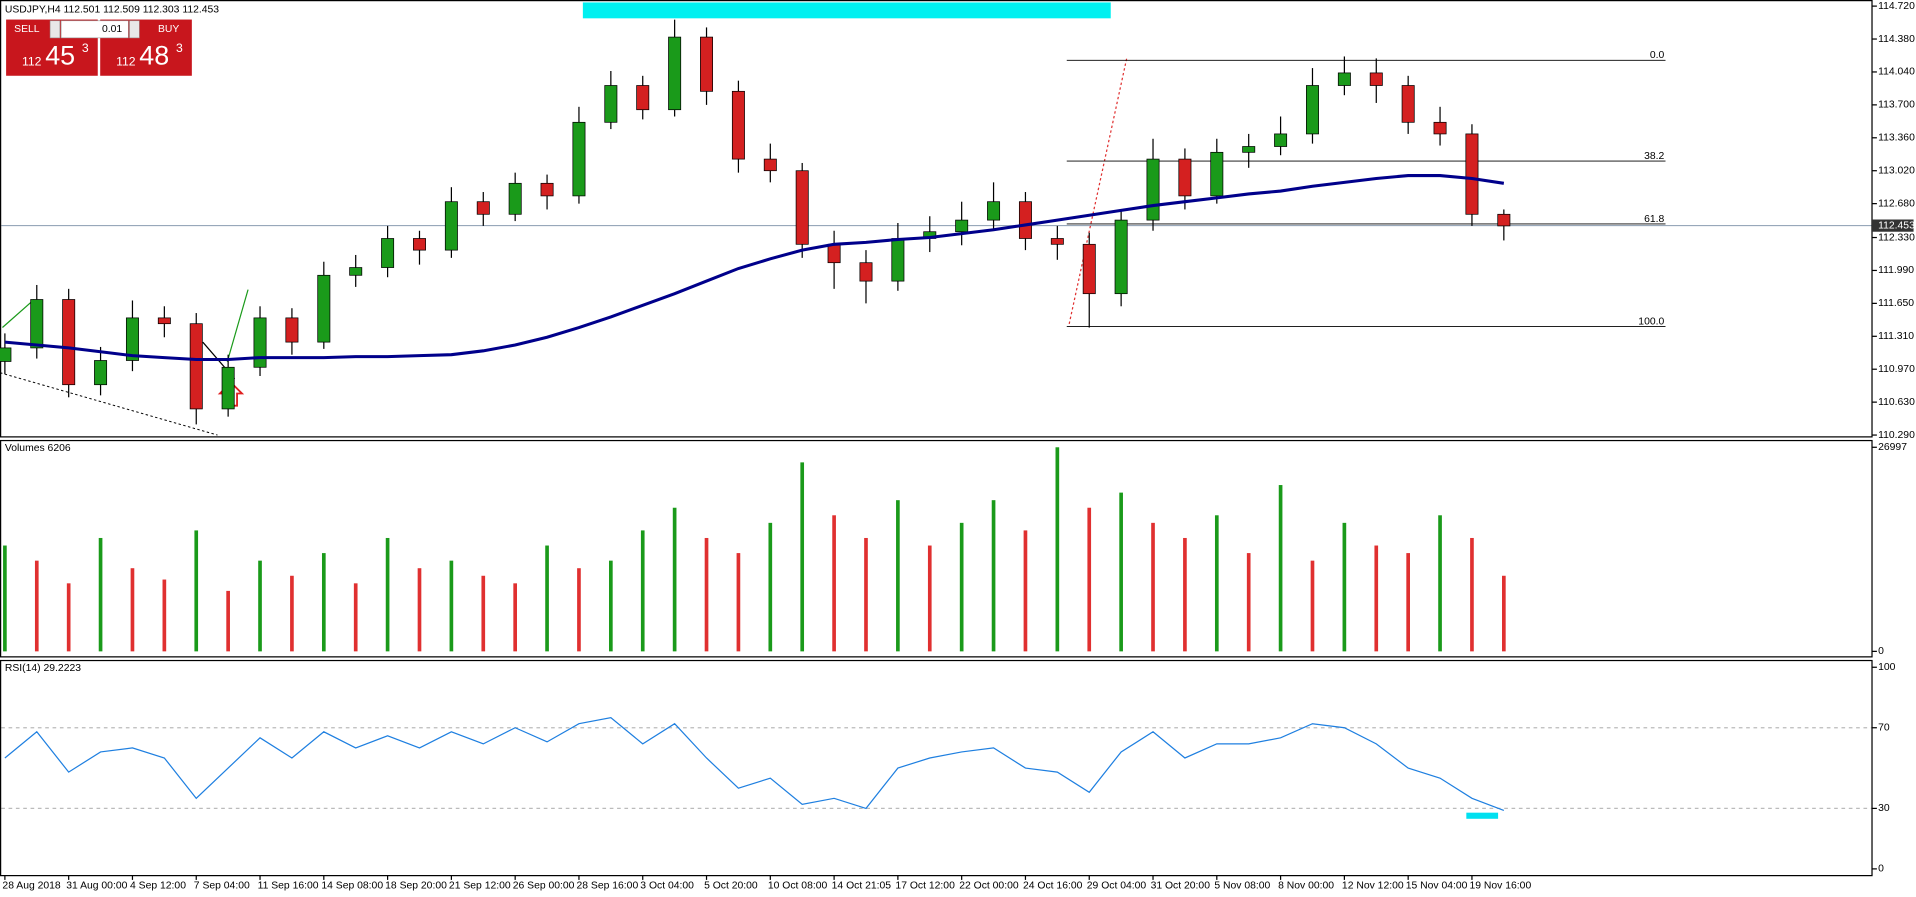 Image resolution: width=1916 pixels, height=897 pixels. What do you see at coordinates (1896, 435) in the screenshot?
I see `y-tick-label: 110.290` at bounding box center [1896, 435].